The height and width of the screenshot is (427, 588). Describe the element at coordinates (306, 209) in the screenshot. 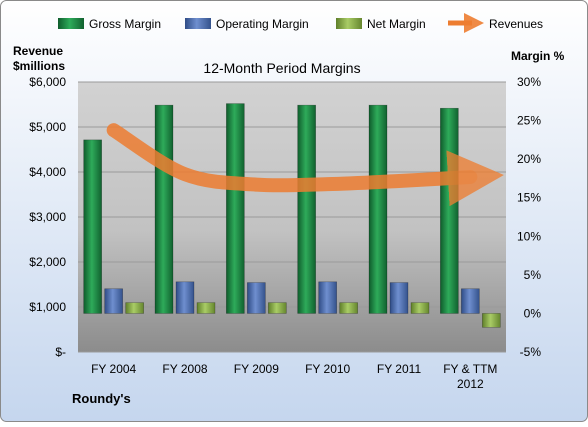

I see `bar-gross-margin-fy-2010` at that location.